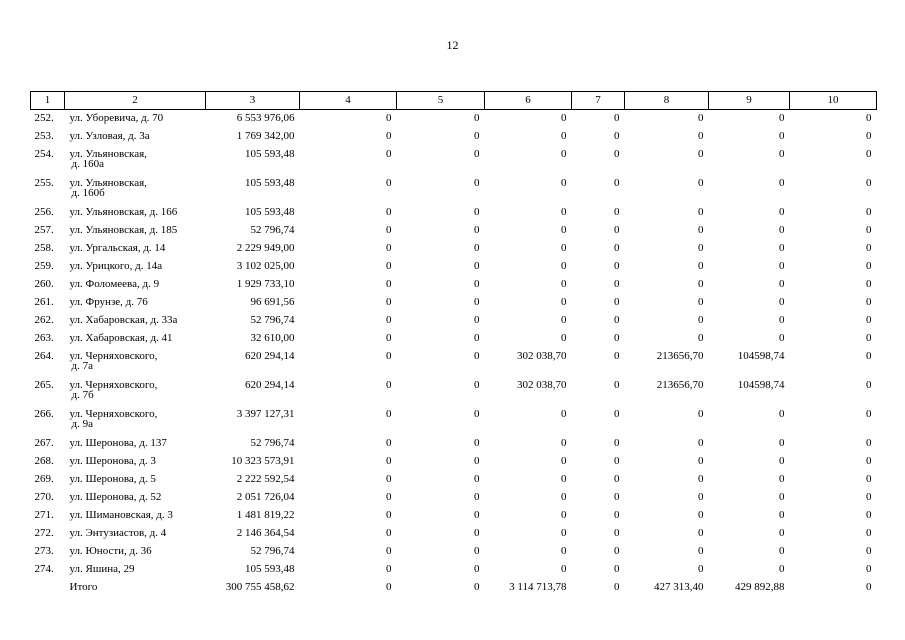 The width and height of the screenshot is (905, 640). Describe the element at coordinates (44, 182) in the screenshot. I see `row-number: 255.` at that location.